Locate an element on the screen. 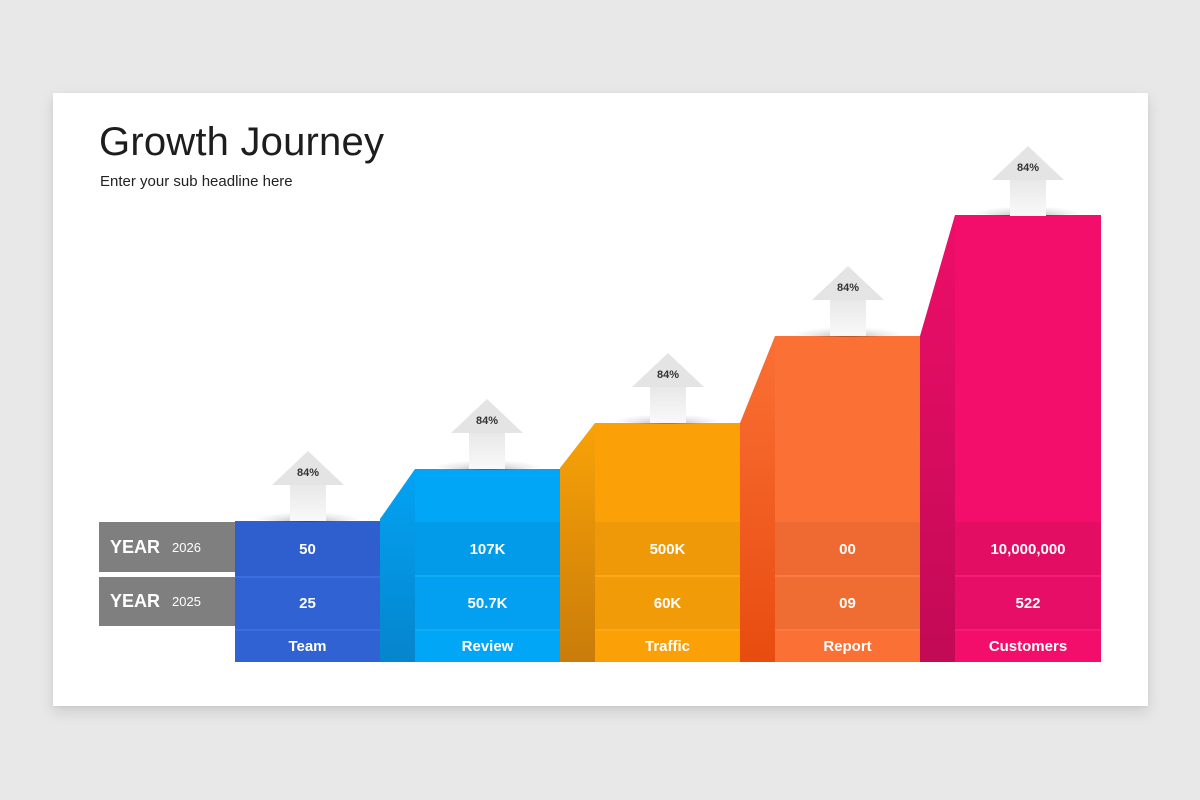 This screenshot has width=1200, height=800. value-2026: 107K is located at coordinates (487, 549).